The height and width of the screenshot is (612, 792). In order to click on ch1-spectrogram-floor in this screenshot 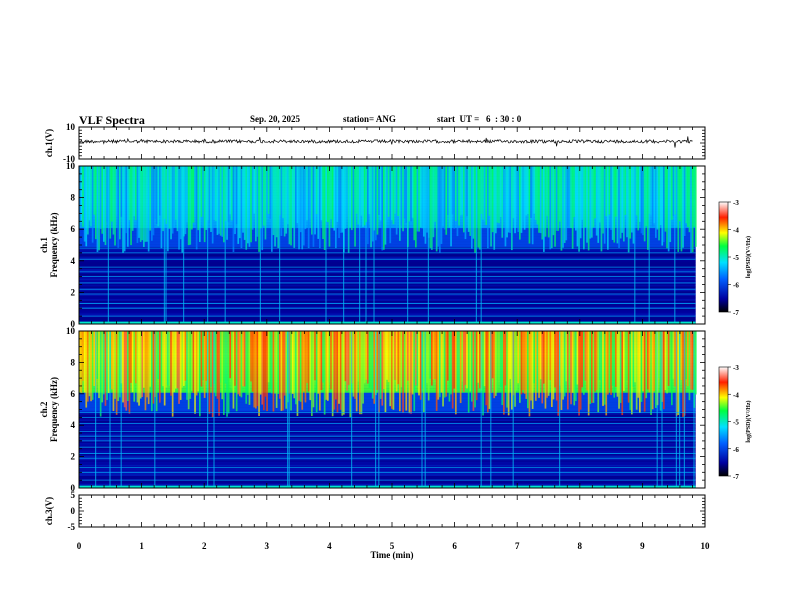, I will do `click(387, 322)`.